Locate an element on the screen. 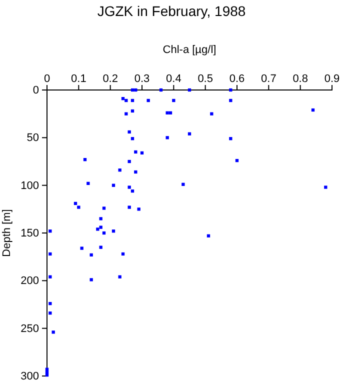 Image resolution: width=343 pixels, height=384 pixels. x-tick-label: 0.3 is located at coordinates (142, 79).